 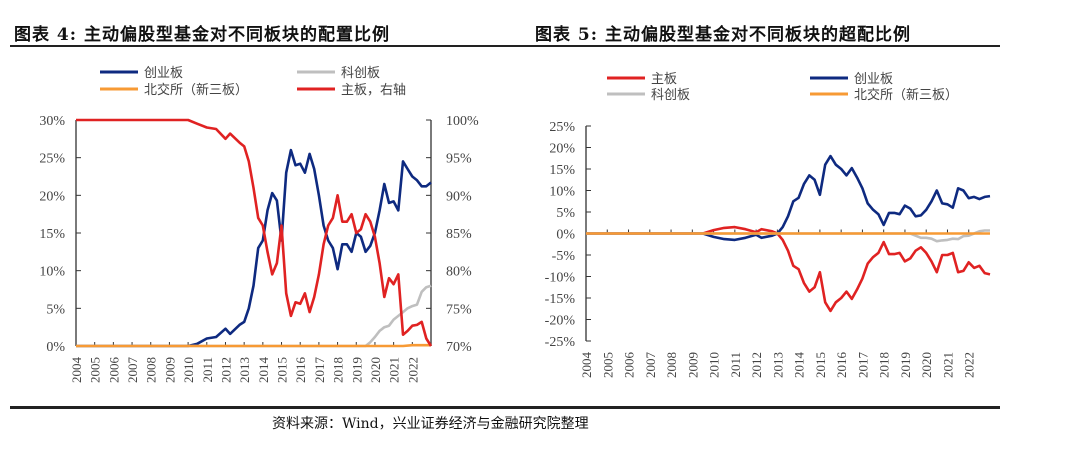 I want to click on left-y-tick-label: 5%, so click(x=55, y=309).